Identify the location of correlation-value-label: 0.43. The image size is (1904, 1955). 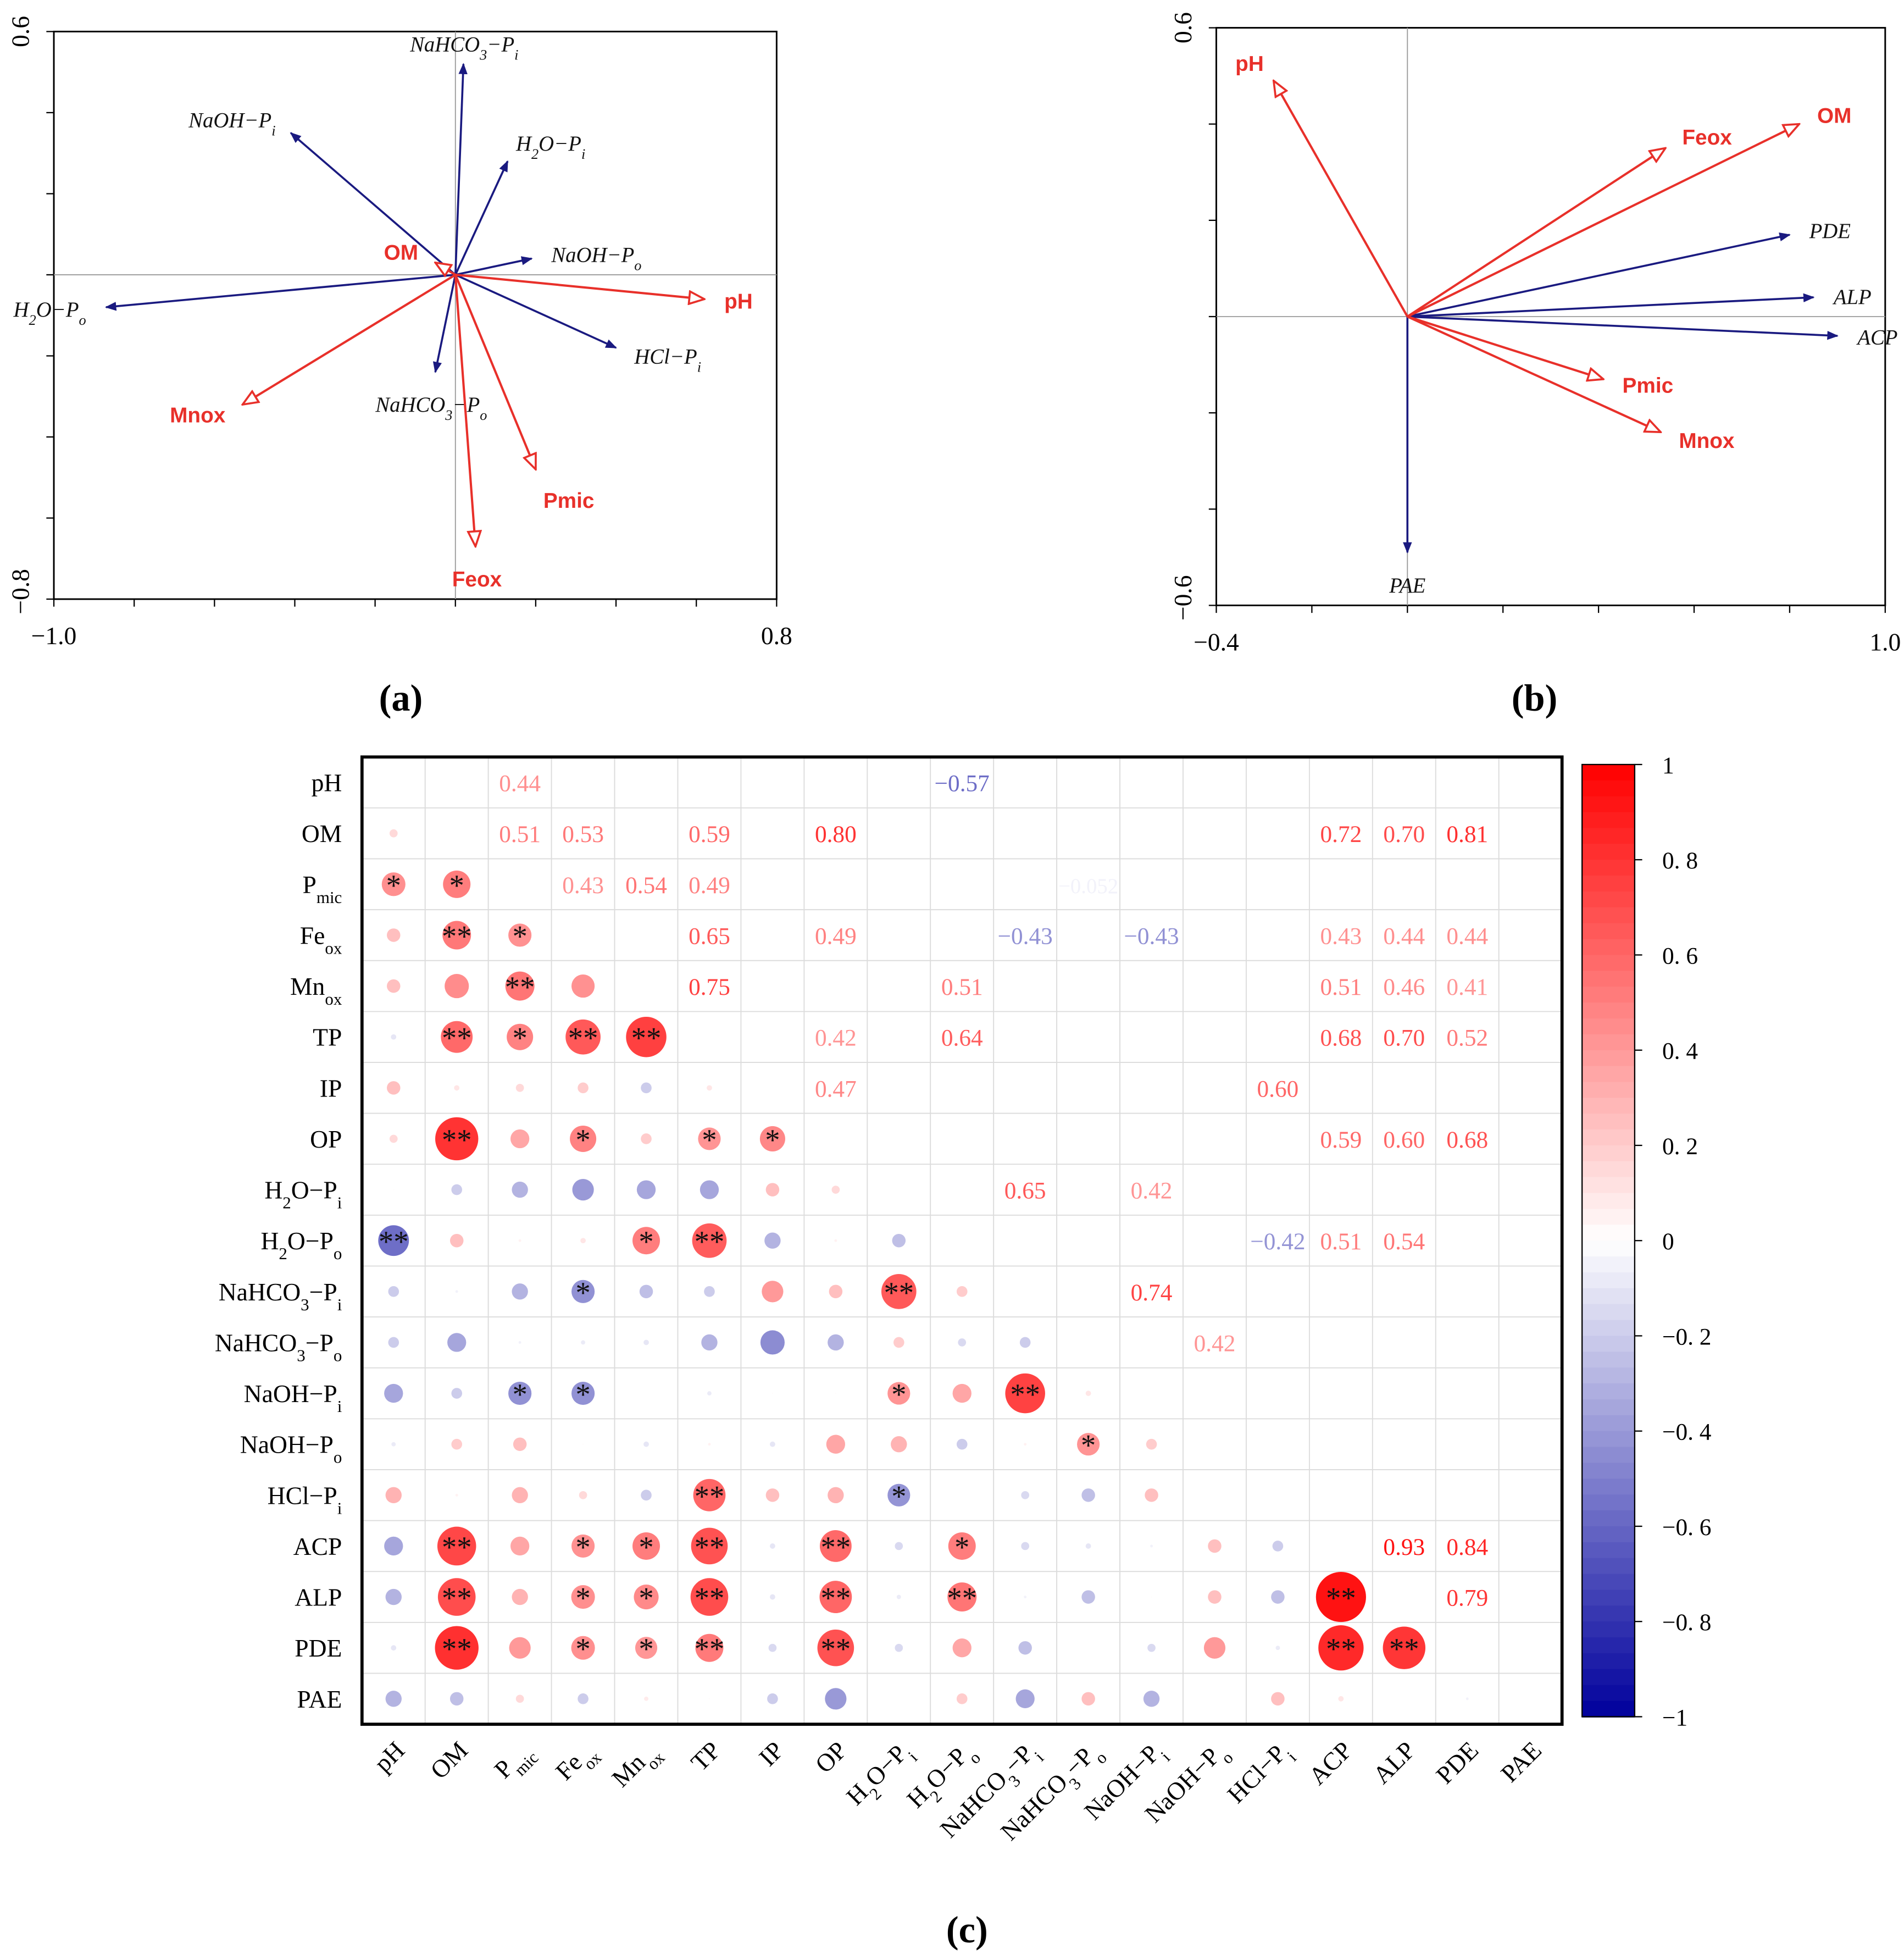
(583, 886).